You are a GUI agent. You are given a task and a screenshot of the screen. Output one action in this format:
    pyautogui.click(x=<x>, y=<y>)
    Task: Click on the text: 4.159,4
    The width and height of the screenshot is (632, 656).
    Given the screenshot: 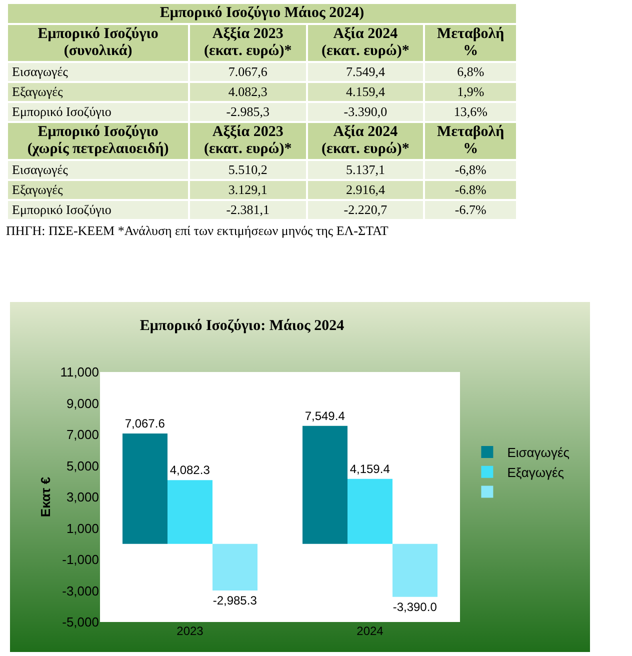 What is the action you would take?
    pyautogui.click(x=365, y=92)
    